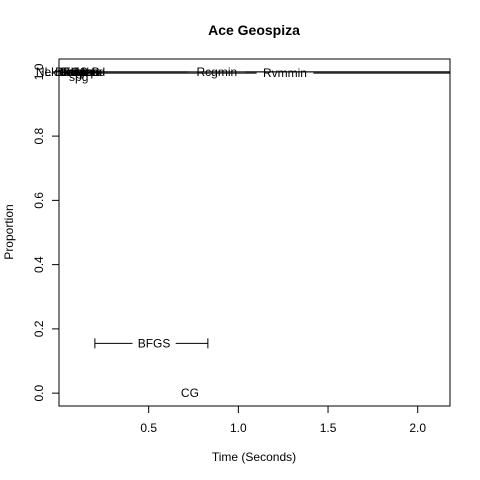 This screenshot has height=480, width=480. I want to click on interval-label: Rvmmin, so click(285, 73).